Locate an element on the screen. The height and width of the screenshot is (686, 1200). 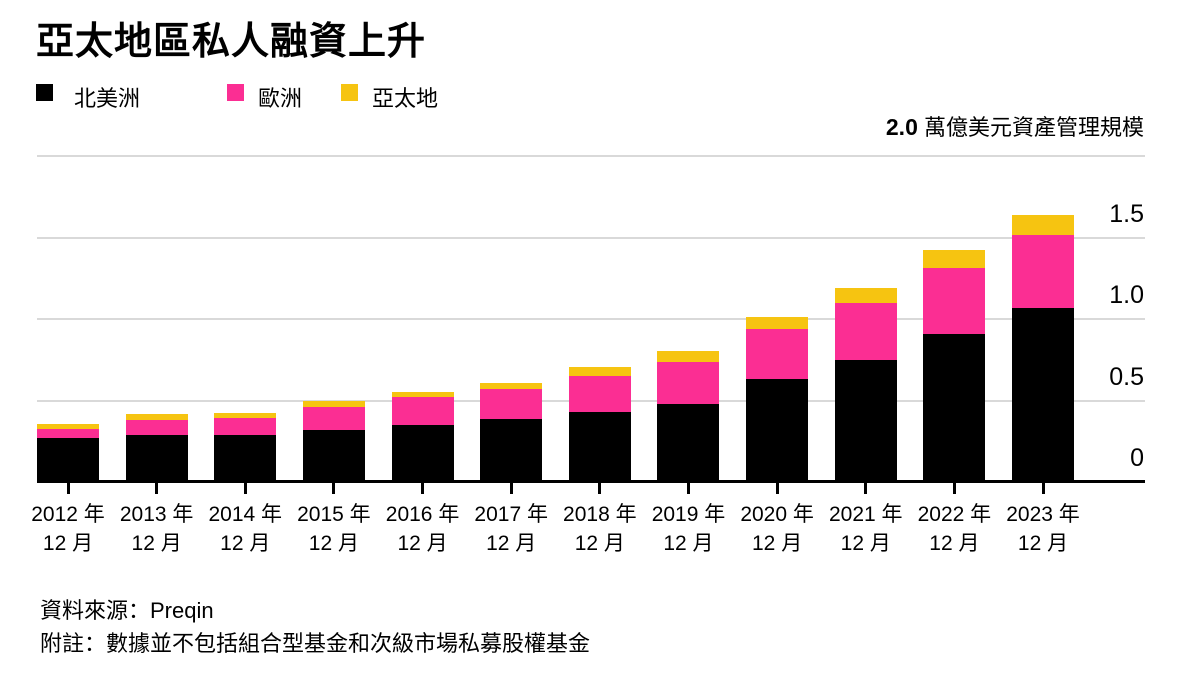
legend-swatch-north-america is located at coordinates (44, 92).